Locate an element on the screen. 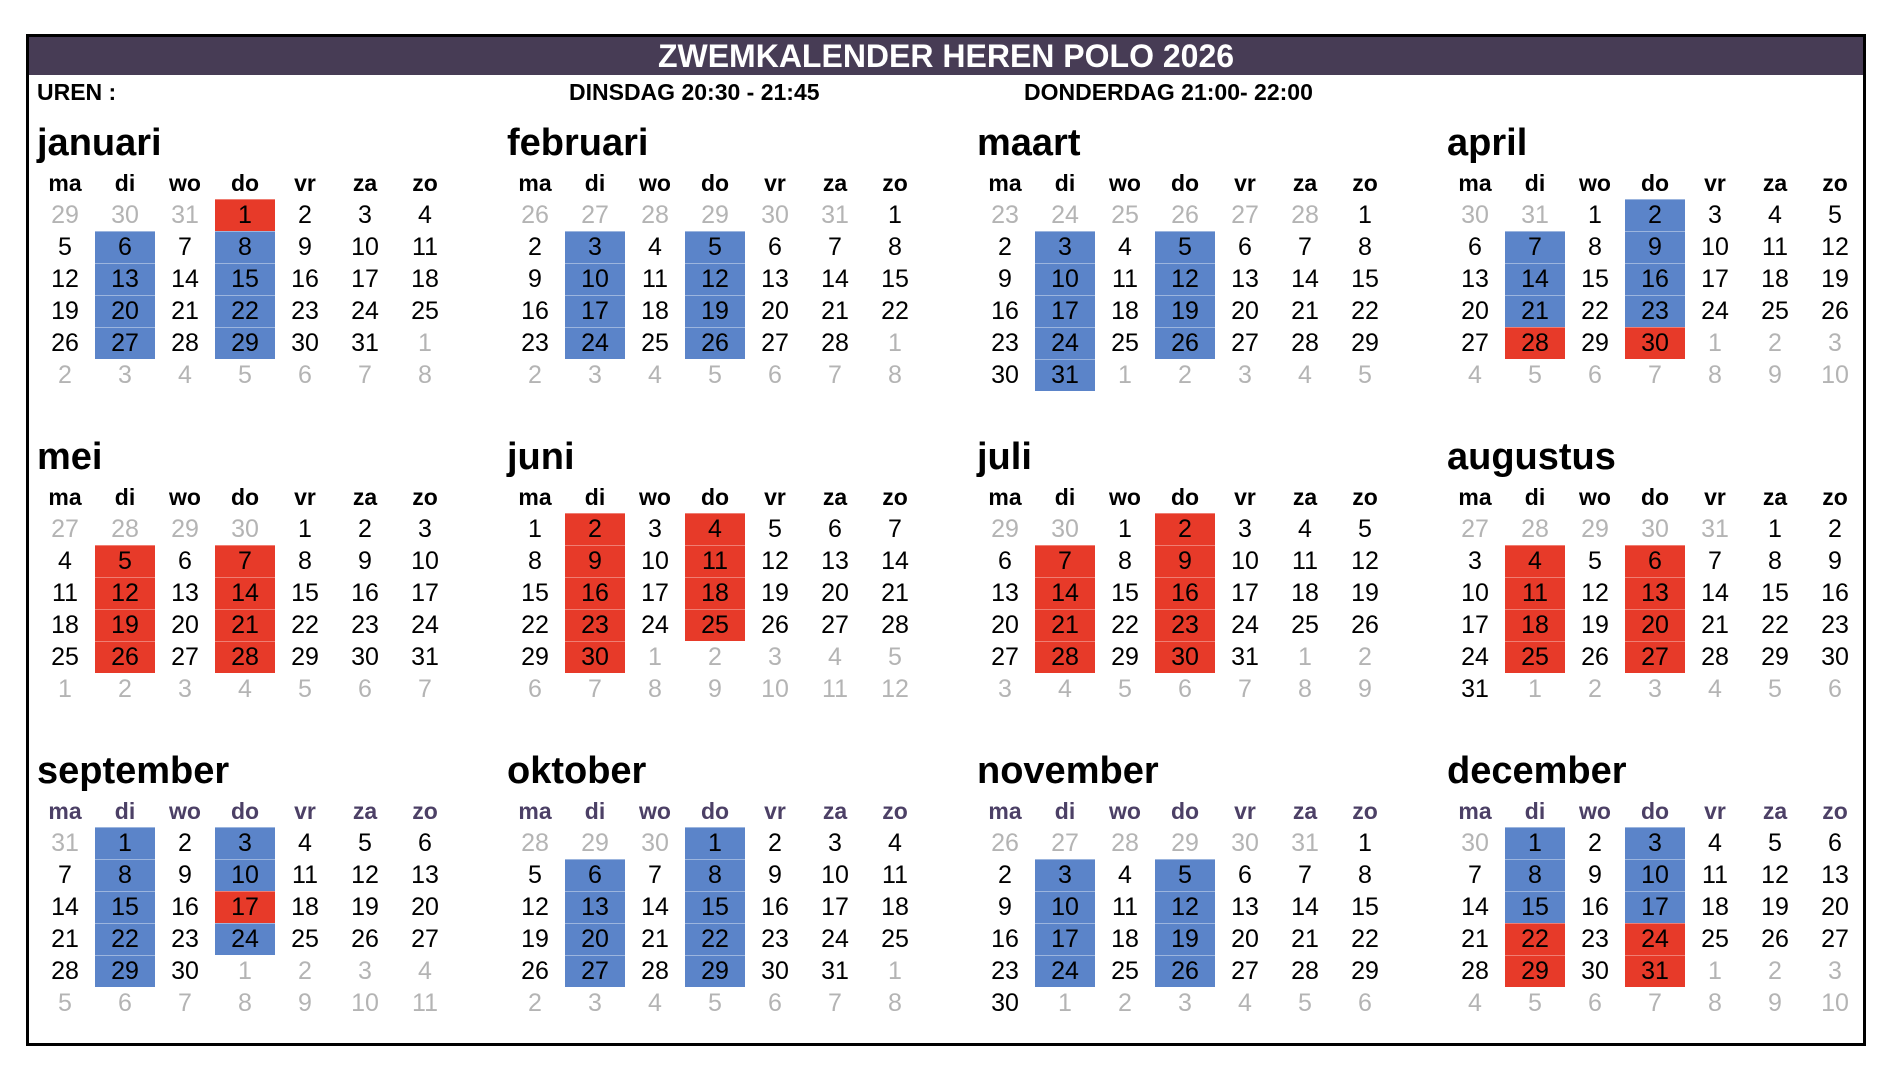 This screenshot has height=1074, width=1896. day-cell-highlight-red: 16 is located at coordinates (595, 593).